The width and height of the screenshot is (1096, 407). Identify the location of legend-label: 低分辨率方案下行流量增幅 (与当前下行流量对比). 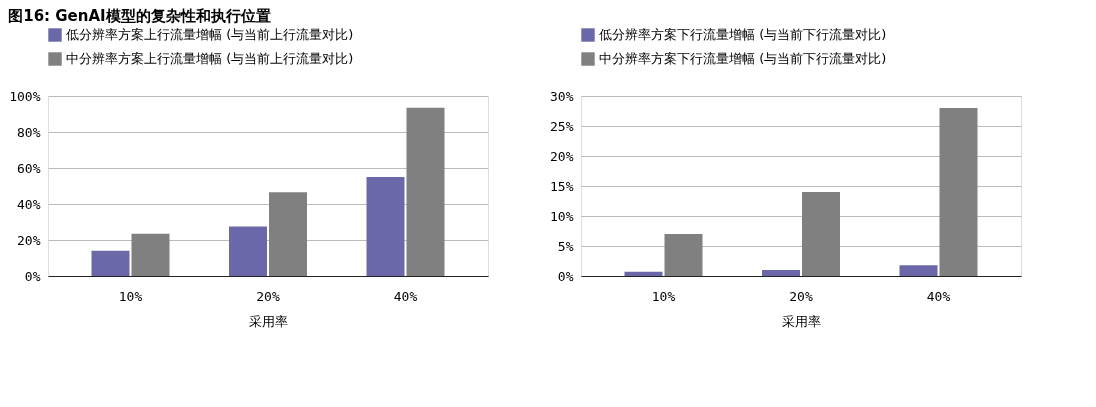
(743, 34).